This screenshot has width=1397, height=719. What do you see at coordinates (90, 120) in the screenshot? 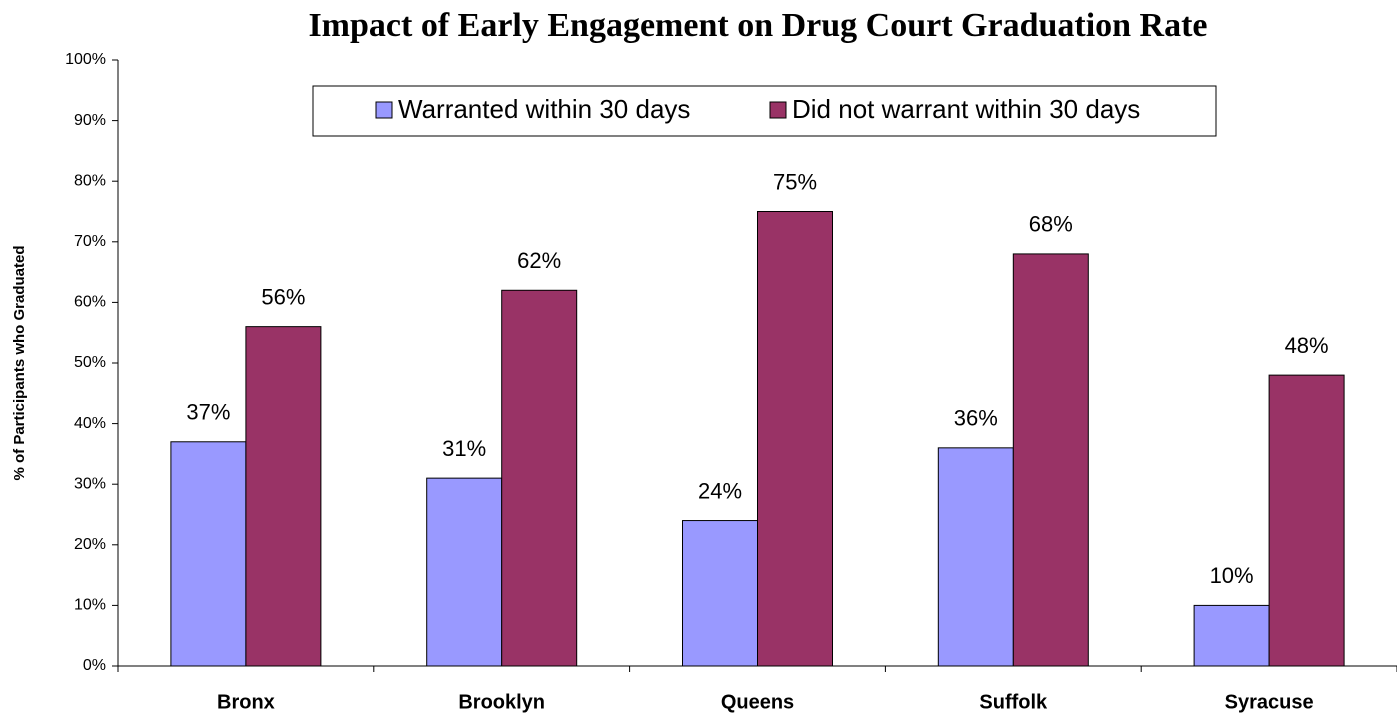
I see `y-tick-label: 90%` at bounding box center [90, 120].